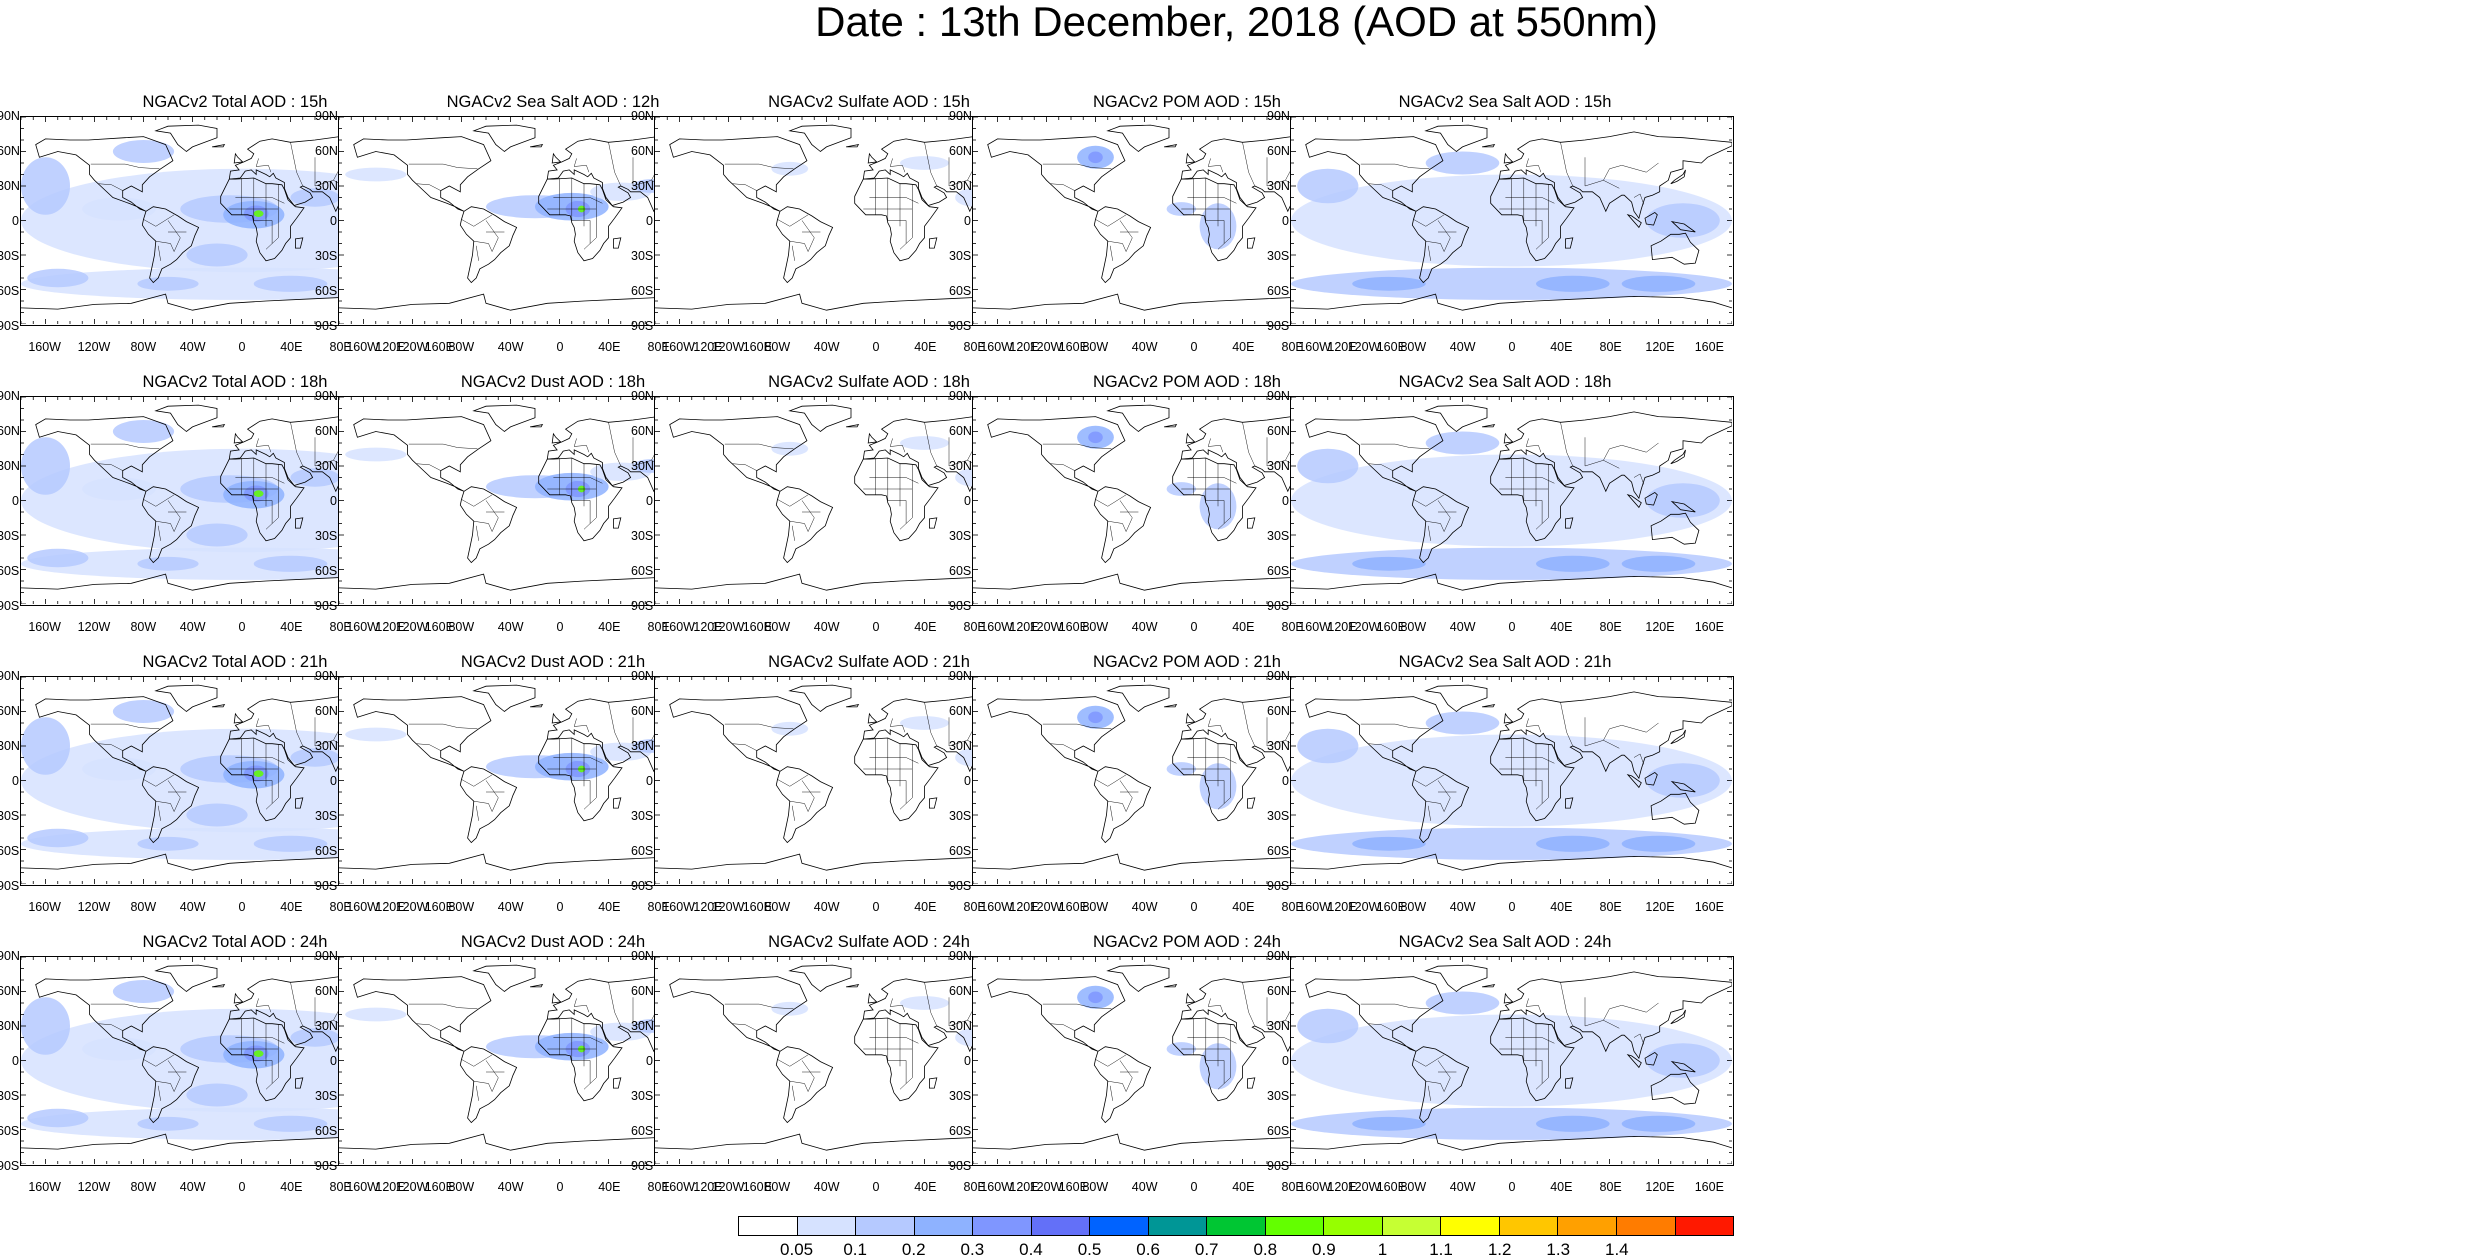 The image size is (2473, 1260). I want to click on colorbar-swatch, so click(1178, 1226).